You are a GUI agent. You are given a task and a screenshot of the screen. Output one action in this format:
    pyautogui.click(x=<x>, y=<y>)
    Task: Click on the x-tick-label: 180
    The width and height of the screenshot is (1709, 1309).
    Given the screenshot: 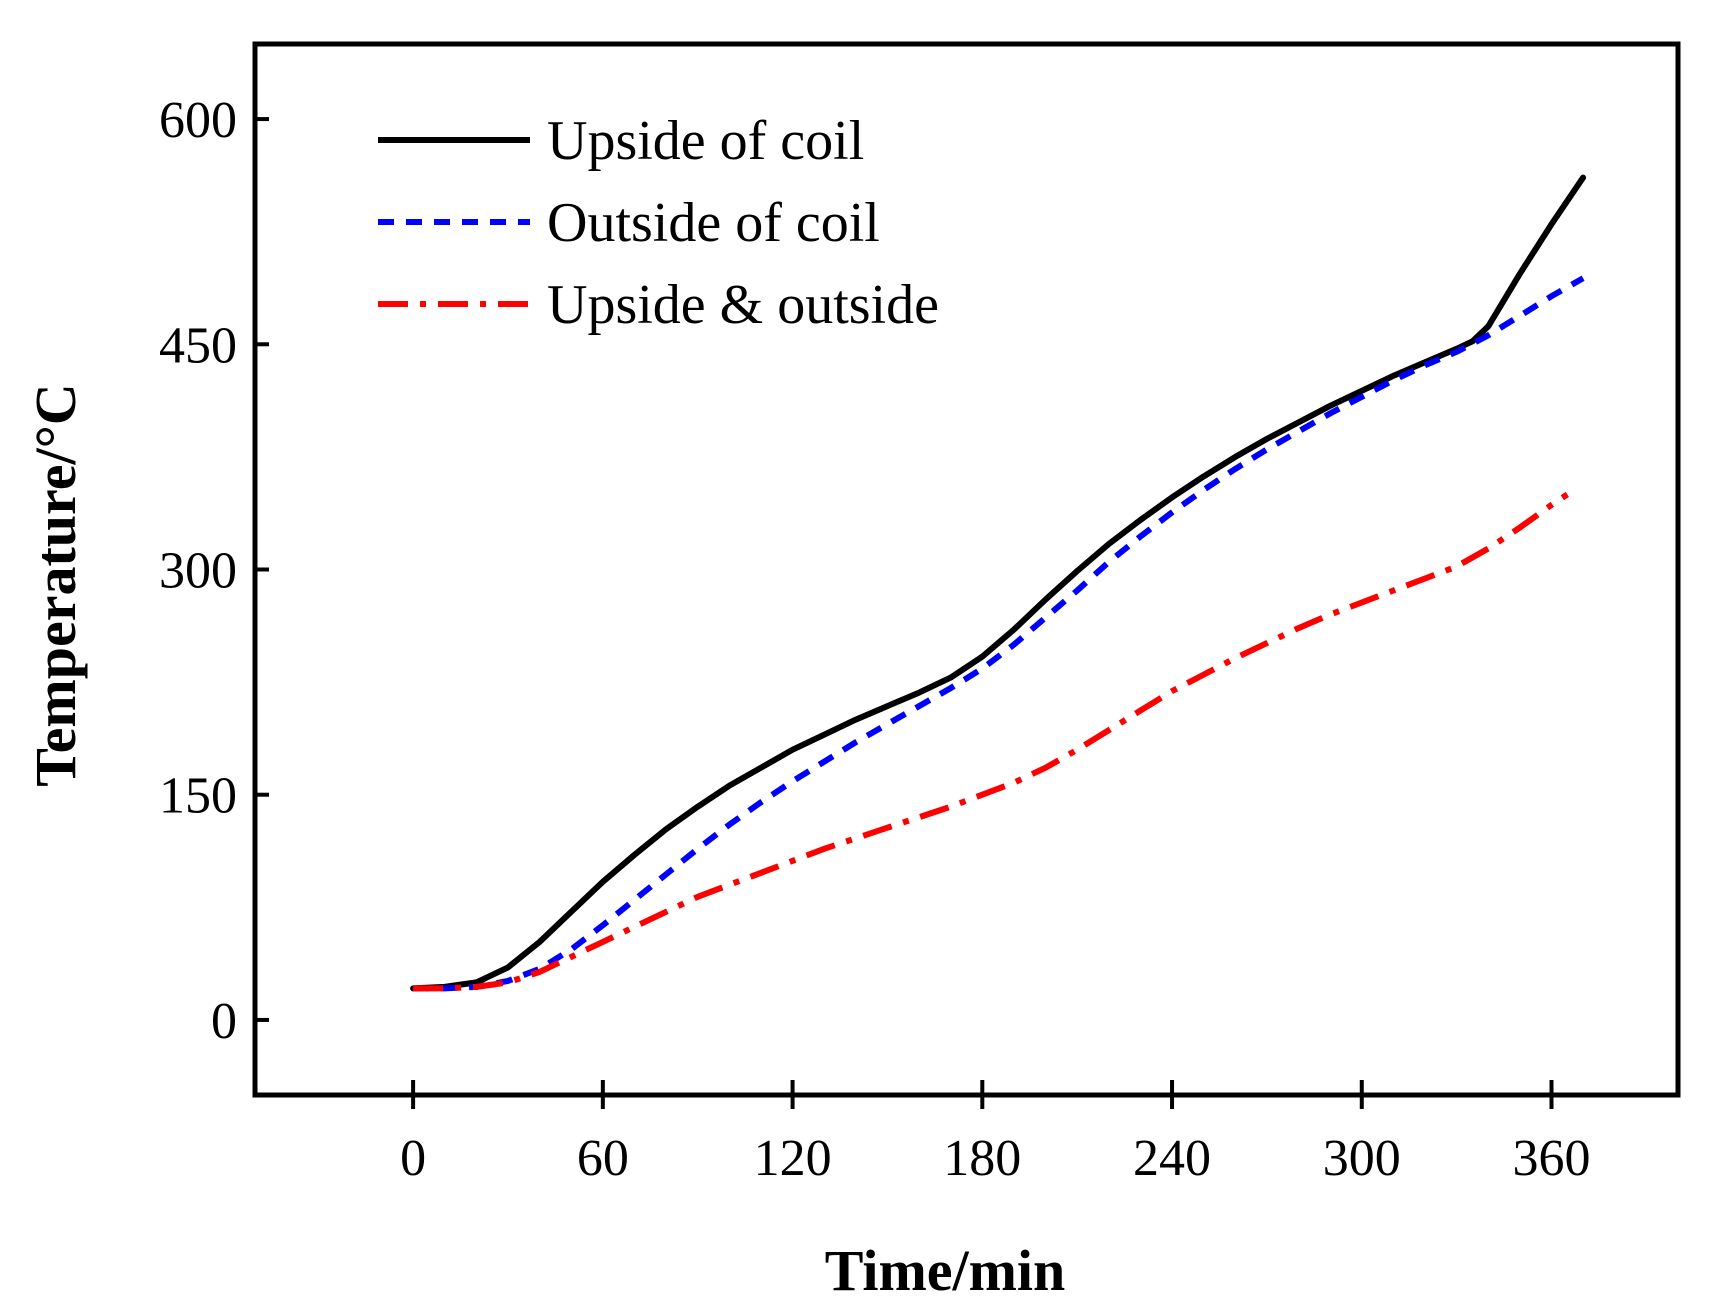 What is the action you would take?
    pyautogui.click(x=982, y=1158)
    